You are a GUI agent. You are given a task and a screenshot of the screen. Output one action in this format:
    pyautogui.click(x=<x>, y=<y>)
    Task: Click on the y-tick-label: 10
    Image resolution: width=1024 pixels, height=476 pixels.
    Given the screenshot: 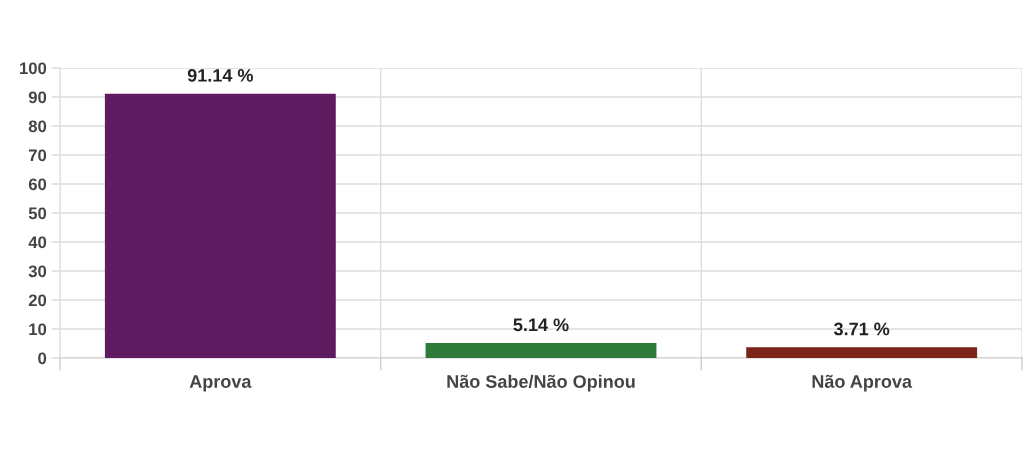 What is the action you would take?
    pyautogui.click(x=38, y=329)
    